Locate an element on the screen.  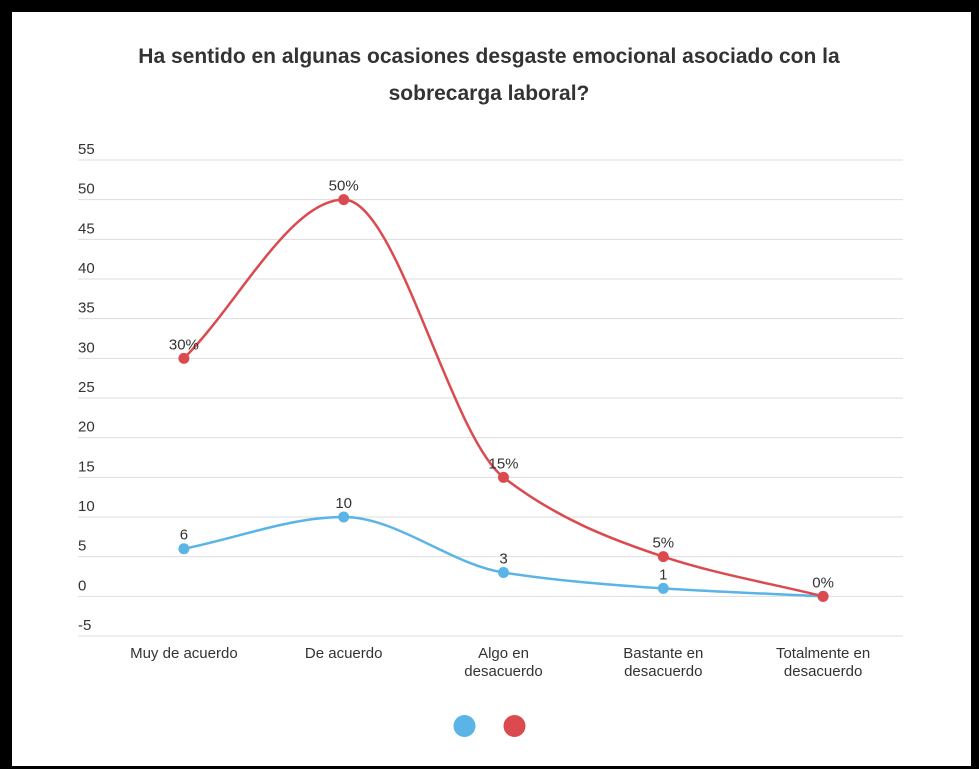
y-tick-label: 5 is located at coordinates (82, 546).